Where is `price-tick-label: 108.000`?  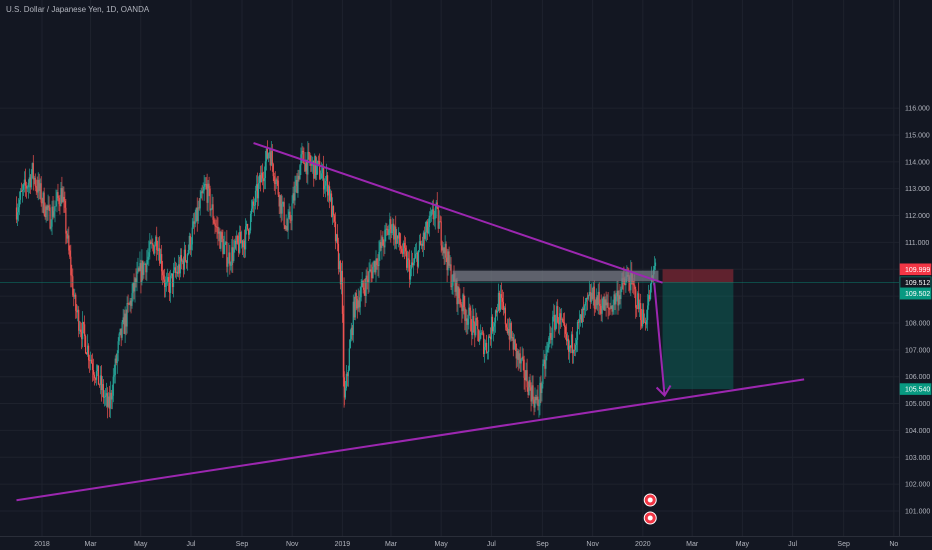 price-tick-label: 108.000 is located at coordinates (917, 323).